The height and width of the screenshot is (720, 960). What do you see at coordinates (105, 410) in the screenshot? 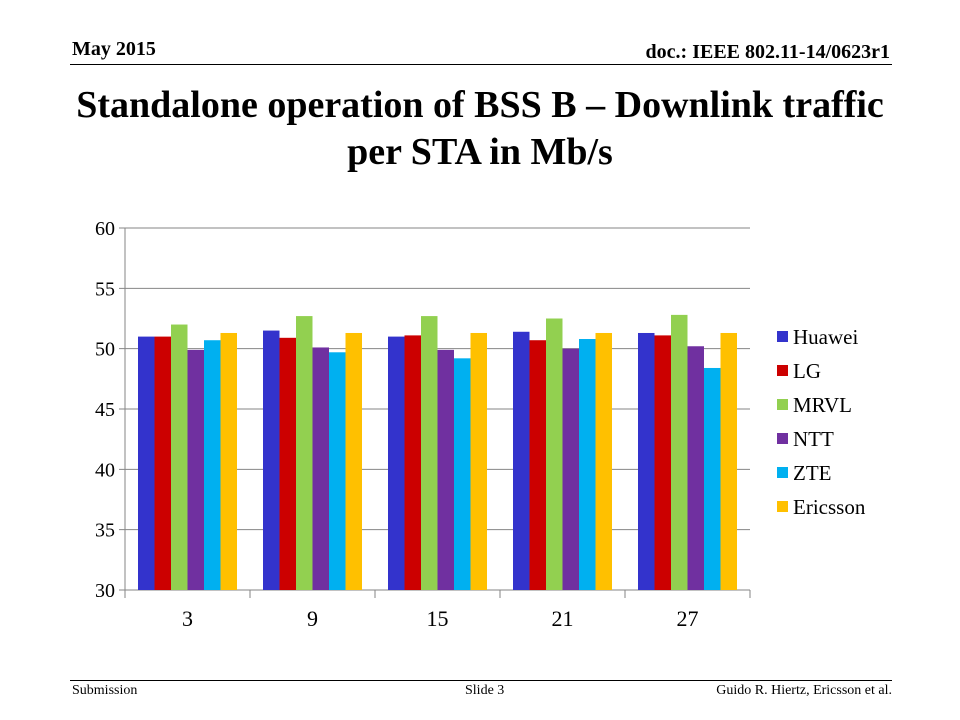
I see `y-tick-label: 45` at bounding box center [105, 410].